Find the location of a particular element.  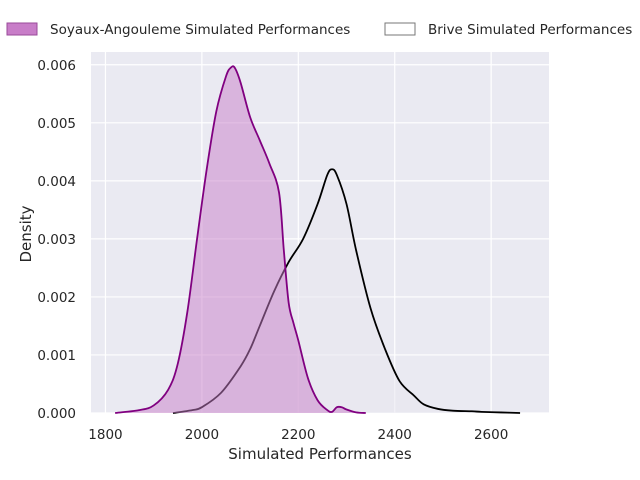

legend-label-brive: Brive Simulated Performances is located at coordinates (530, 30).